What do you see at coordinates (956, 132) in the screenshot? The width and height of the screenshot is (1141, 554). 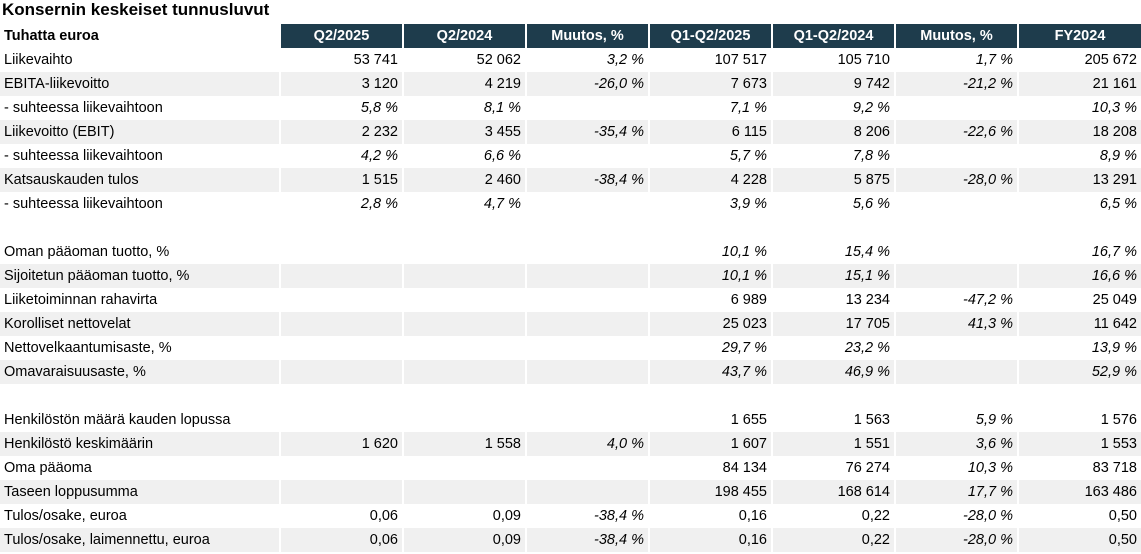 I see `value-cell: -22,6 %` at bounding box center [956, 132].